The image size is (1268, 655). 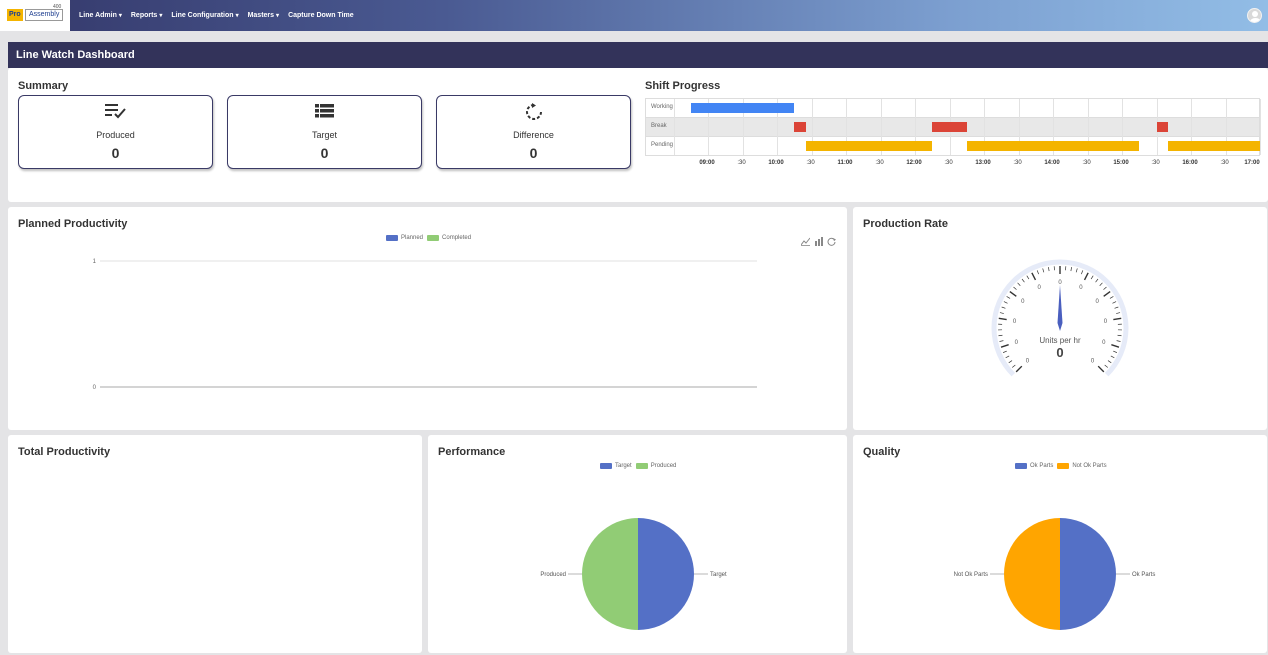 What do you see at coordinates (263, 15) in the screenshot?
I see `menu-masters: Masters ▾` at bounding box center [263, 15].